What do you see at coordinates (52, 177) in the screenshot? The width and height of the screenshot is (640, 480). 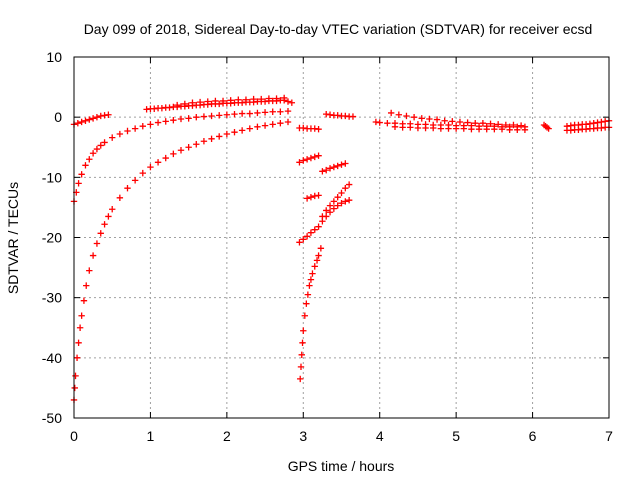 I see `y-tick-label: -10` at bounding box center [52, 177].